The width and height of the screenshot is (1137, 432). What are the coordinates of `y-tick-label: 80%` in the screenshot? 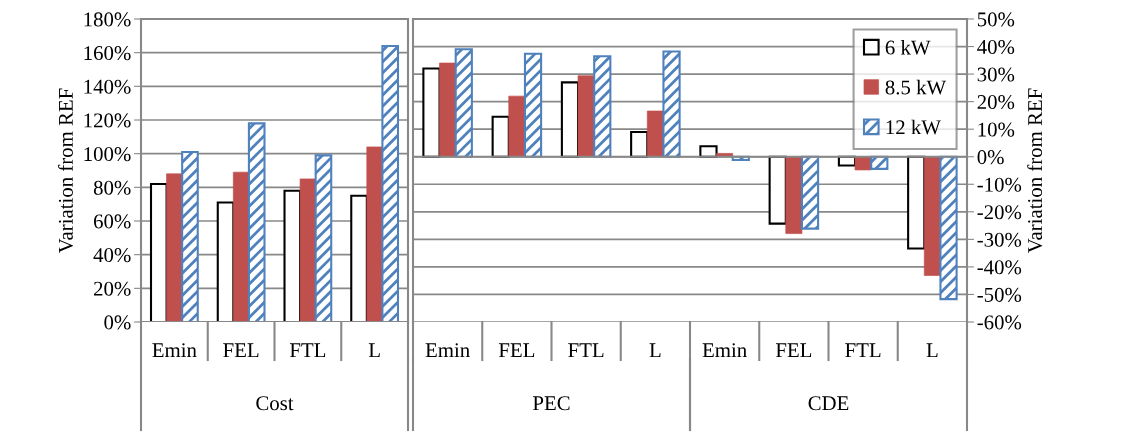 It's located at (112, 187).